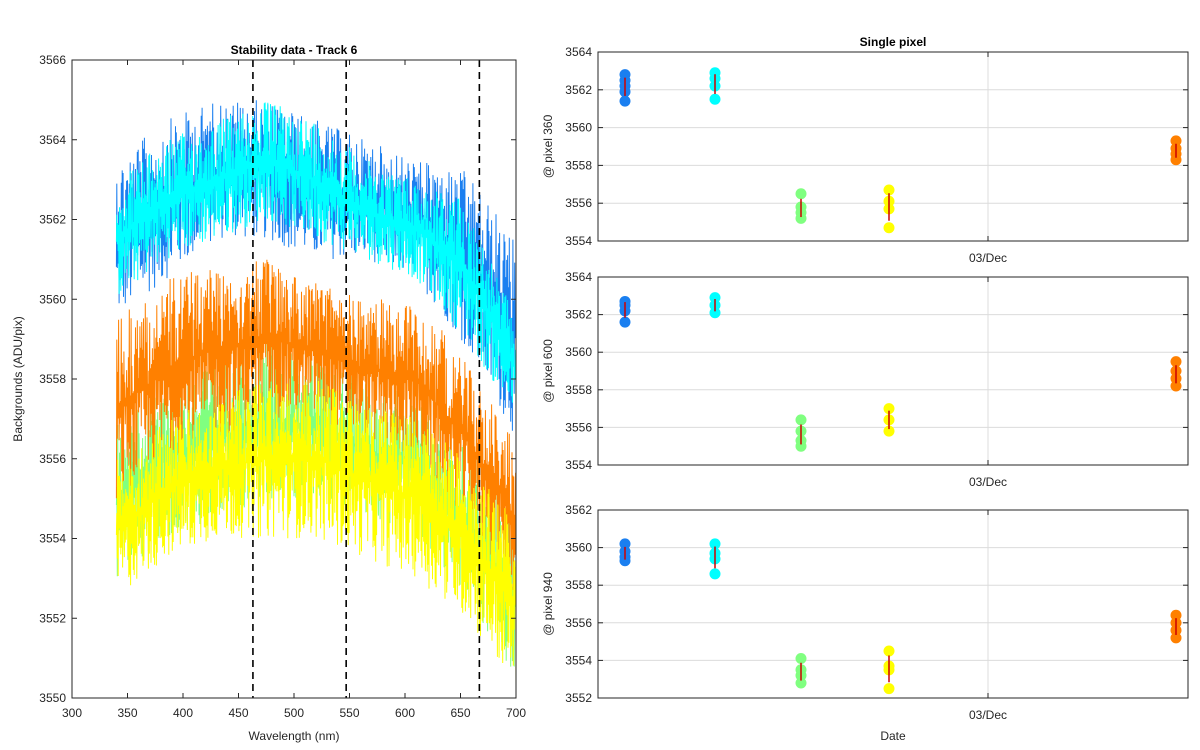  Describe the element at coordinates (238, 713) in the screenshot. I see `x-tick-label: 450` at that location.